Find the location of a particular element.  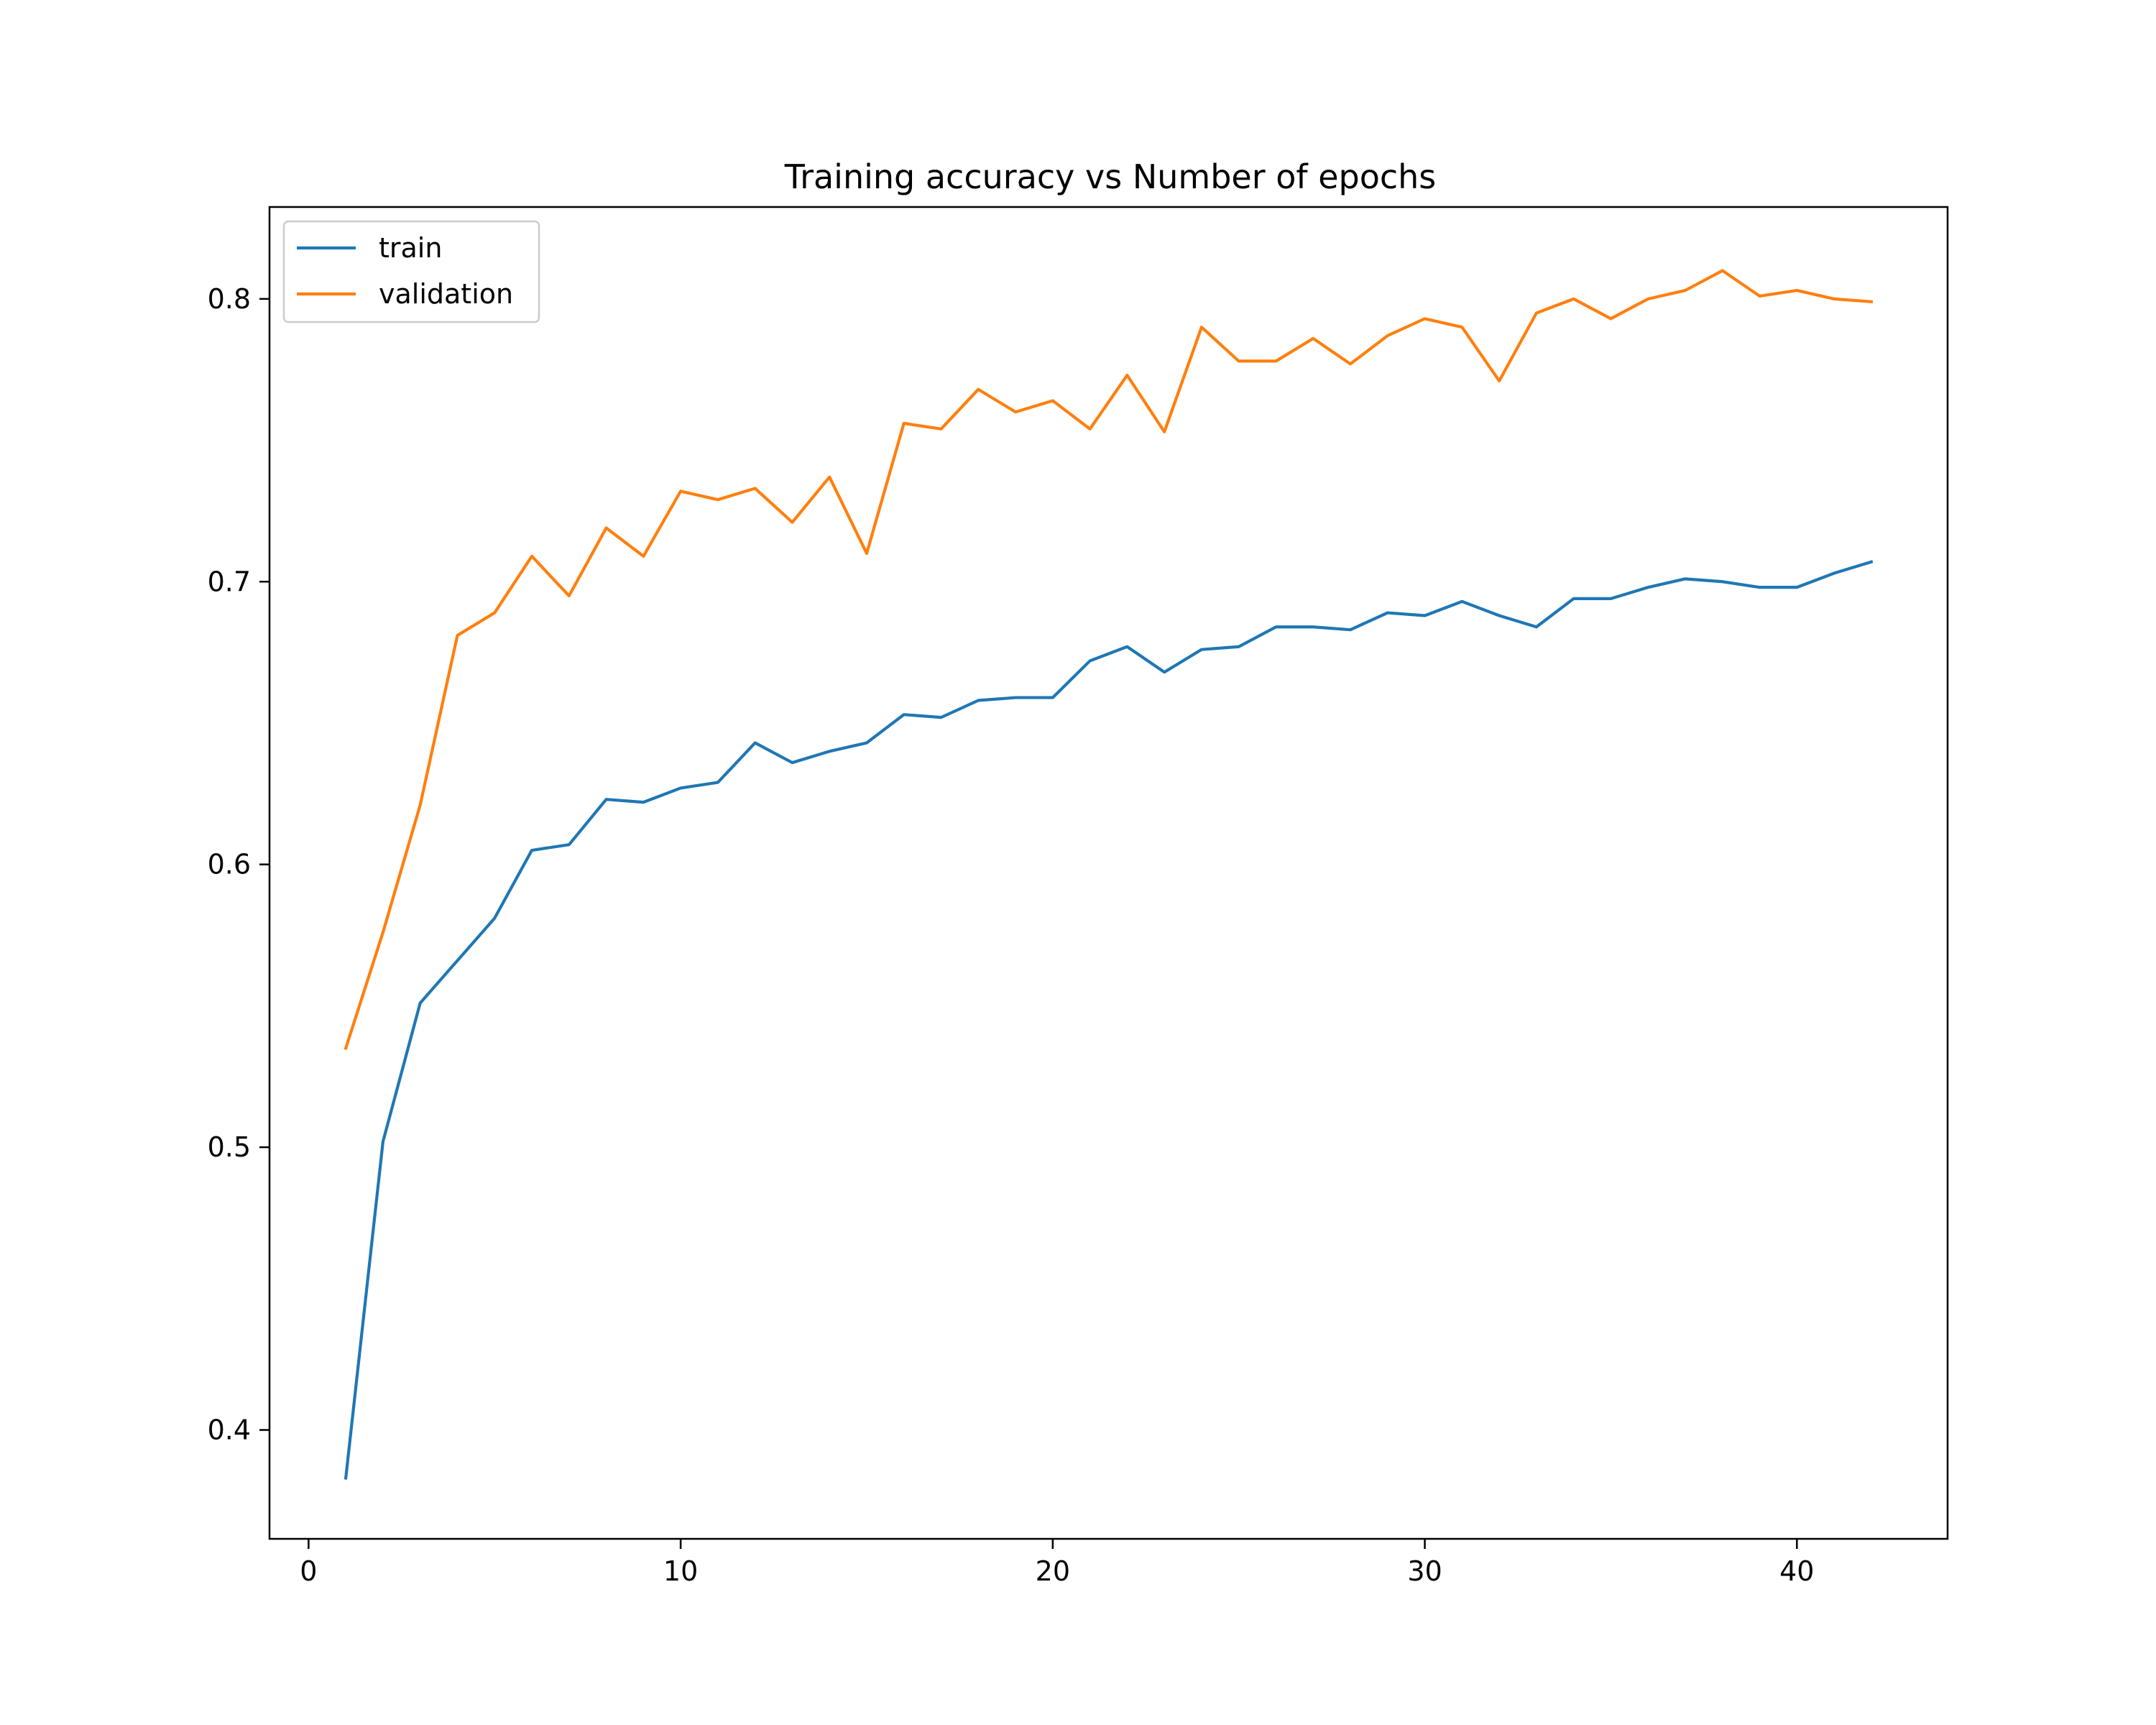

chart-title: Training accuracy vs Number of epochs is located at coordinates (1110, 176).